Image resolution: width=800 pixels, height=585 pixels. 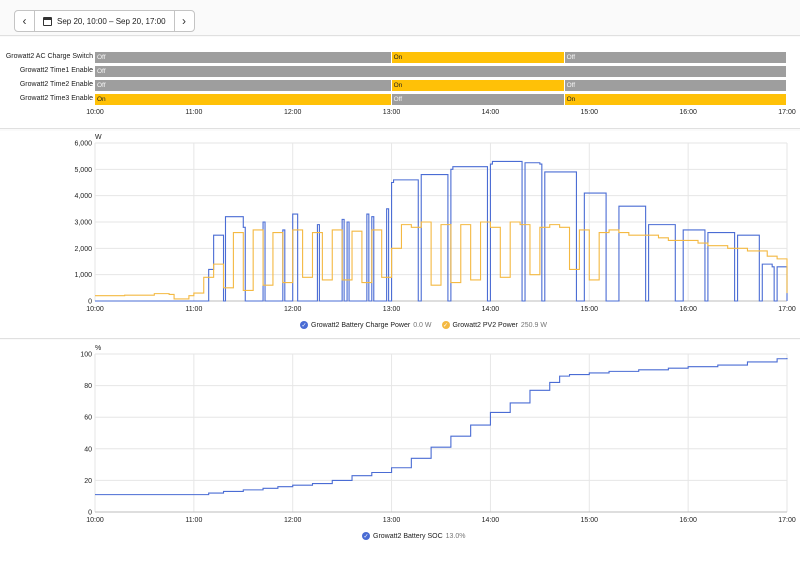 What do you see at coordinates (86, 355) in the screenshot?
I see `y-tick-label: 100` at bounding box center [86, 355].